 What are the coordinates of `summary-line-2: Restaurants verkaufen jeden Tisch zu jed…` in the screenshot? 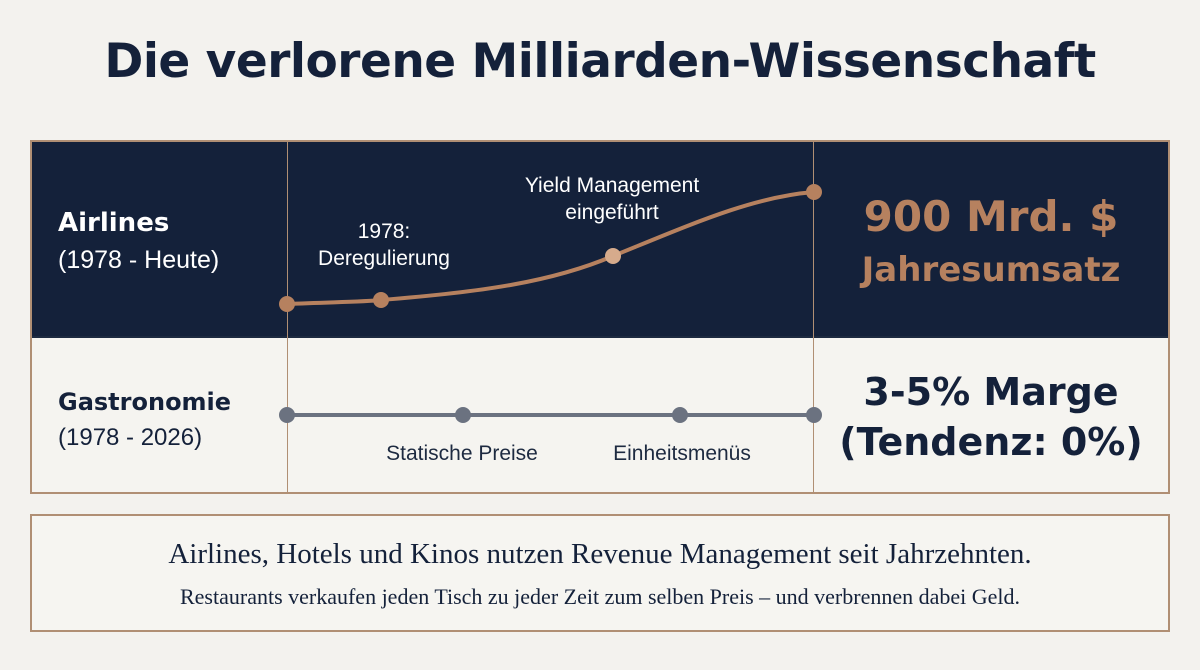 It's located at (600, 596).